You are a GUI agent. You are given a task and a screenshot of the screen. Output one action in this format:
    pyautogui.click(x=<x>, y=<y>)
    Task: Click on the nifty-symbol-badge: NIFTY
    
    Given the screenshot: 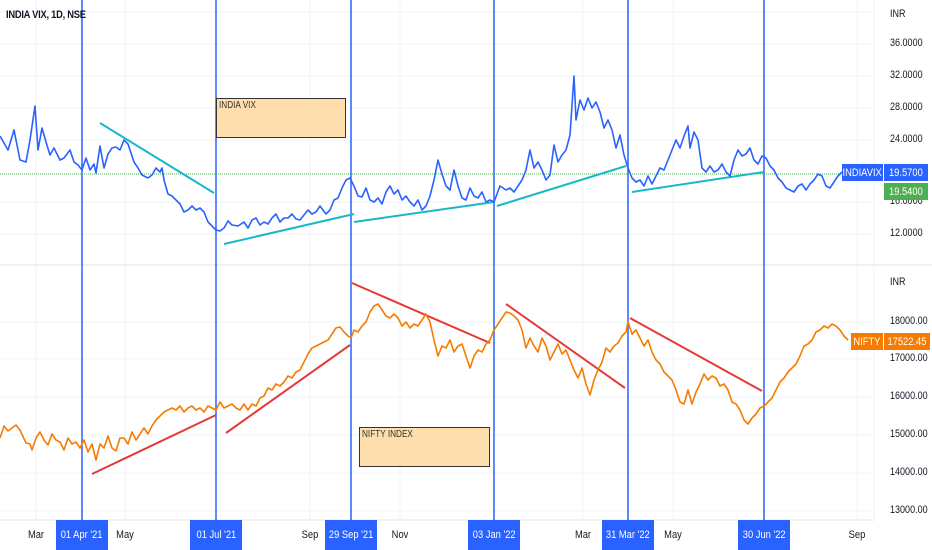 What is the action you would take?
    pyautogui.click(x=867, y=341)
    